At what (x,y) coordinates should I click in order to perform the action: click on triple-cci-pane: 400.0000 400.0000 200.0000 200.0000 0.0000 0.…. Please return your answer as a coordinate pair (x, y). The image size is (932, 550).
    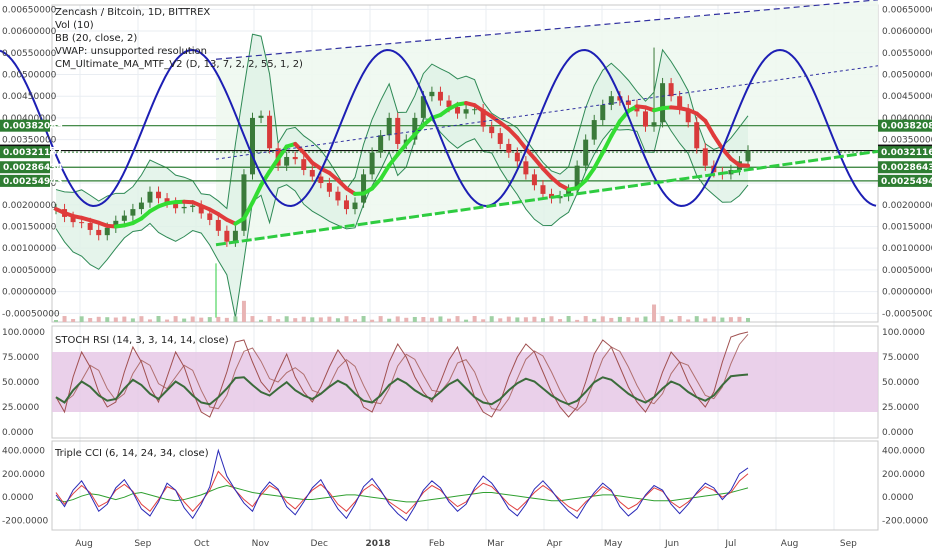
    Looking at the image, I should click on (465, 486).